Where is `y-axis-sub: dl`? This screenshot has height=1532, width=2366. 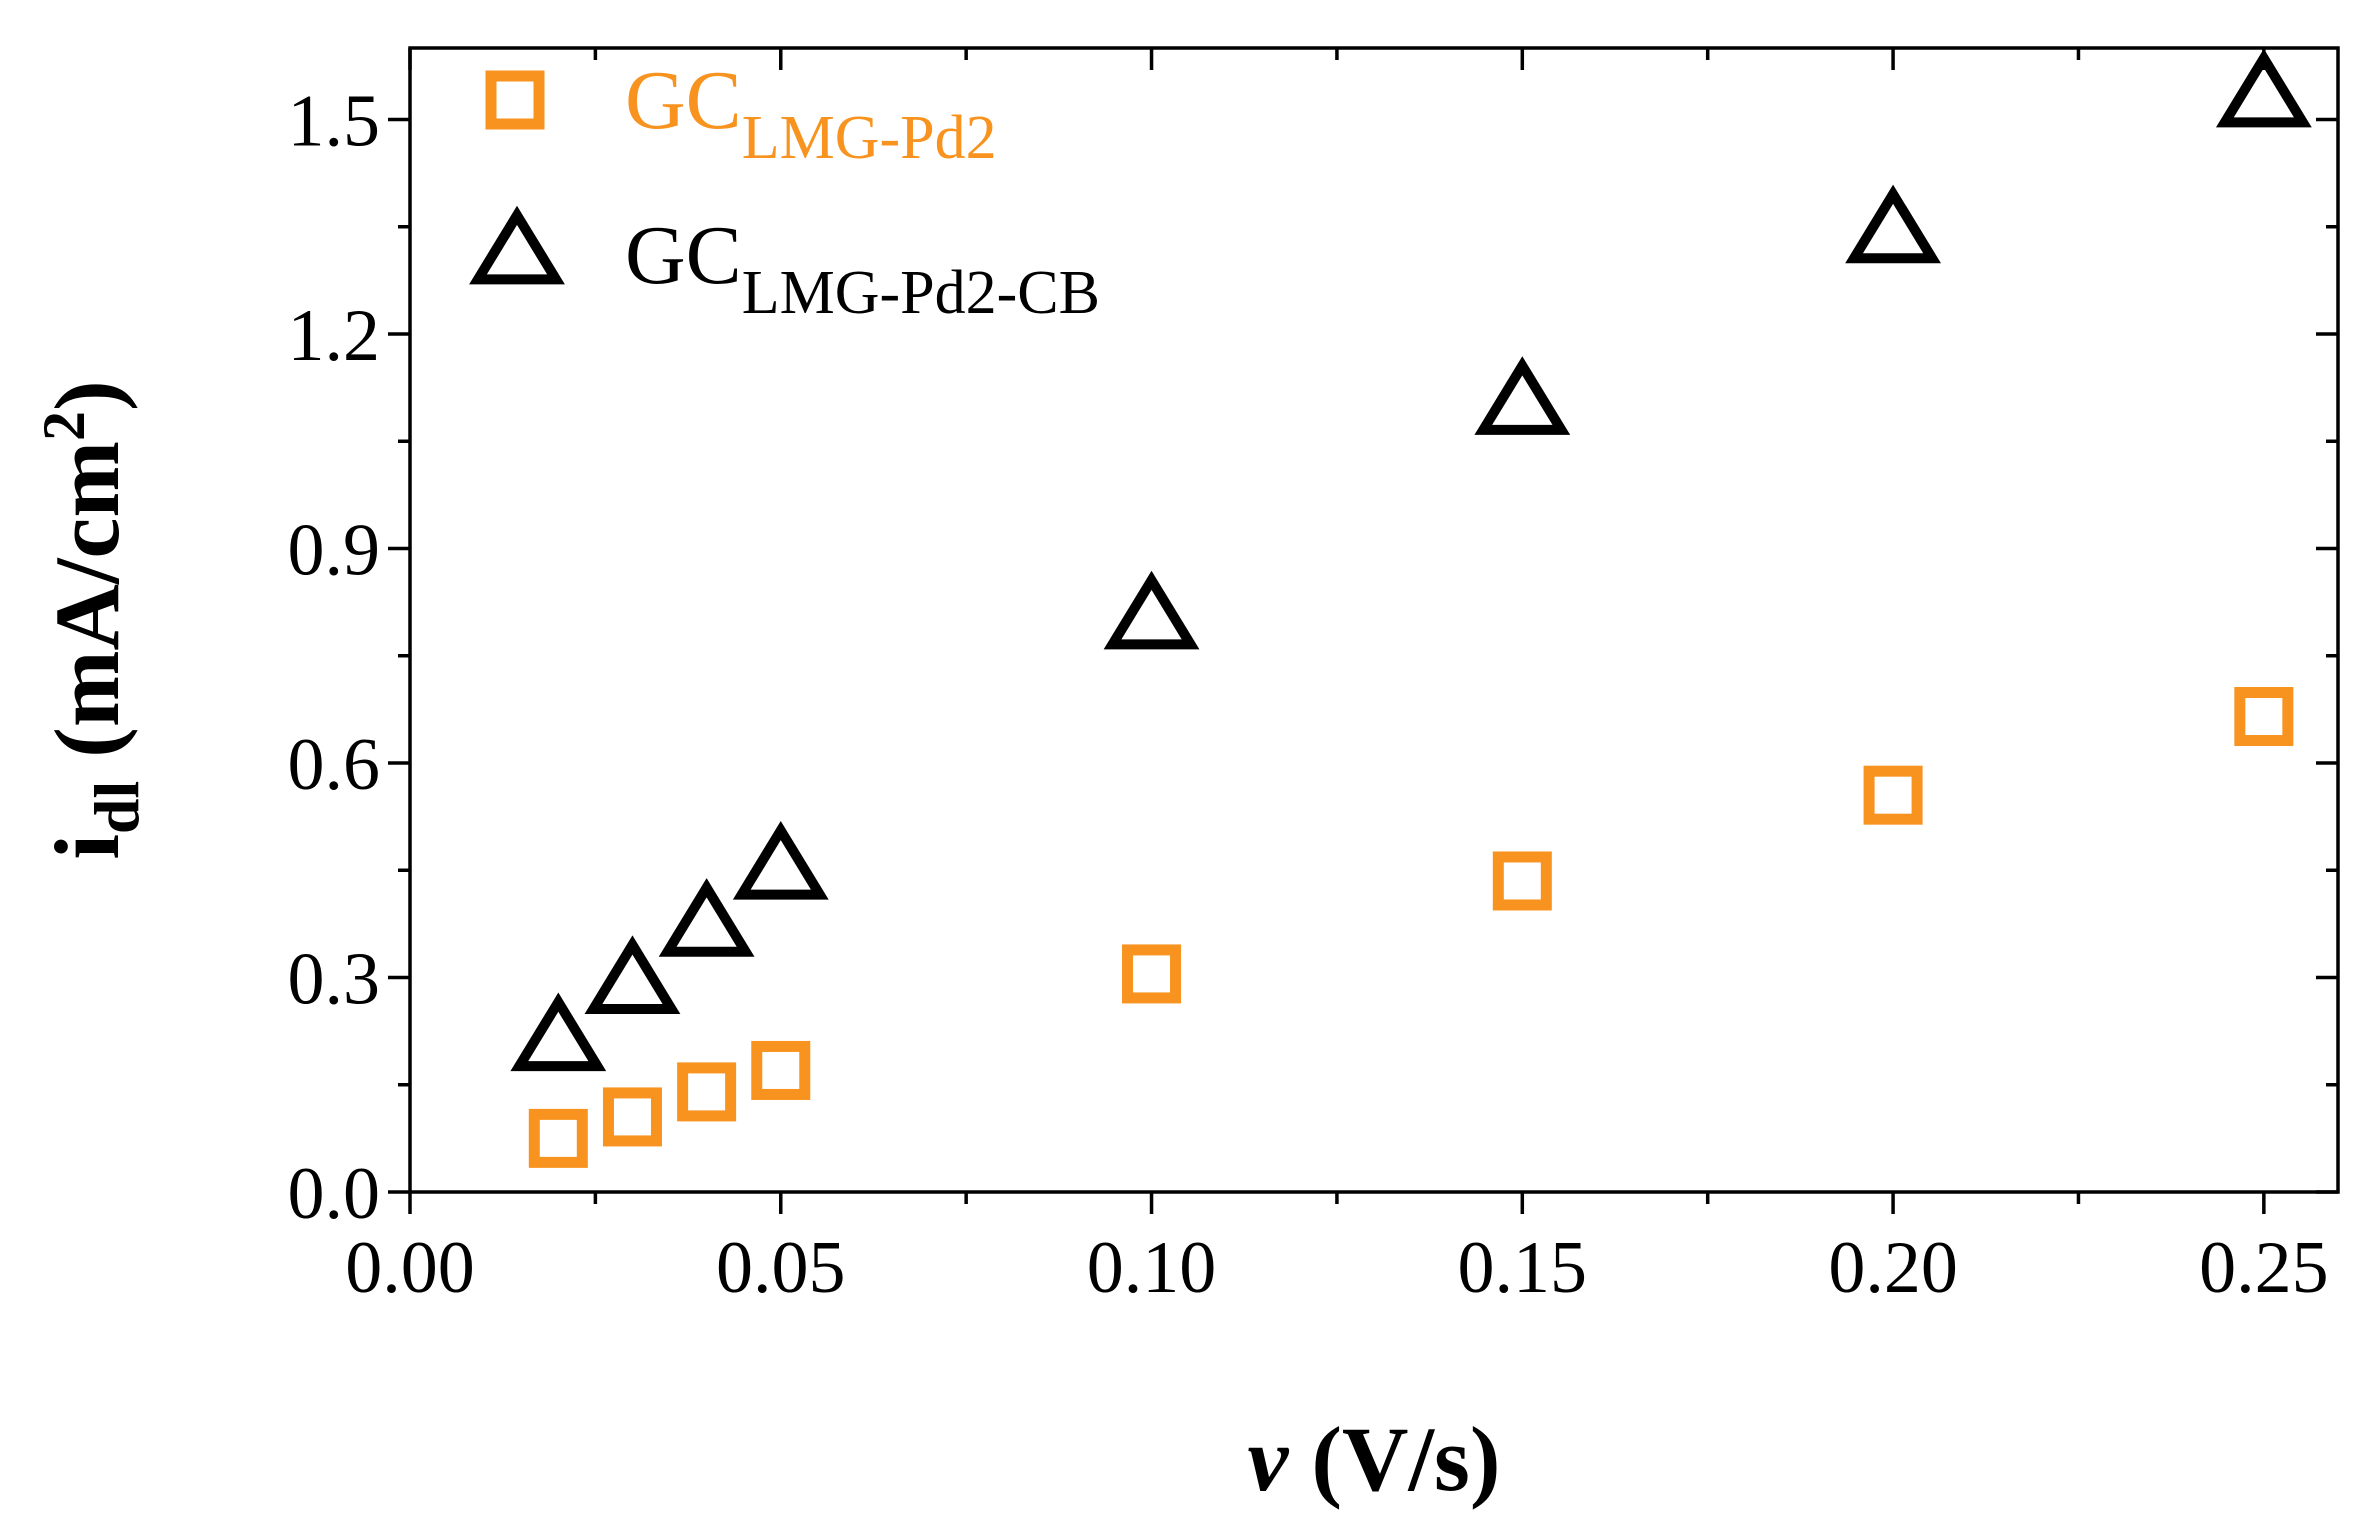 y-axis-sub: dl is located at coordinates (116, 807).